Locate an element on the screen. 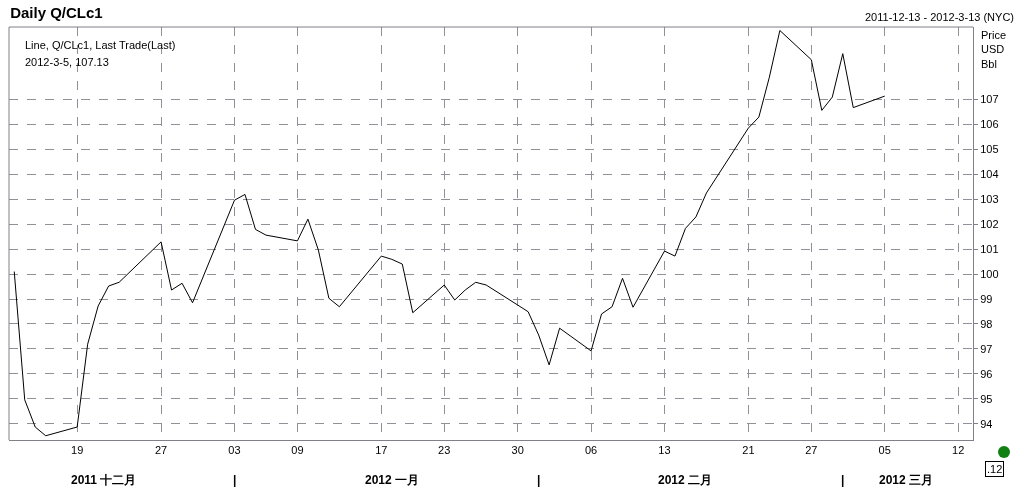 This screenshot has width=1016, height=495. x-tick-label: 13 is located at coordinates (664, 450).